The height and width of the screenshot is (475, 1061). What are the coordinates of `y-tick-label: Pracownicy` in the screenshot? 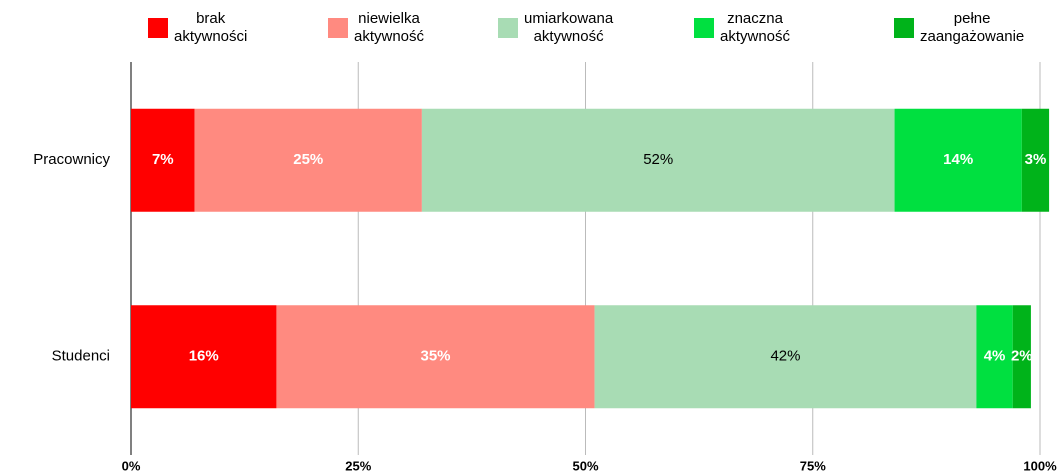 It's located at (71, 159).